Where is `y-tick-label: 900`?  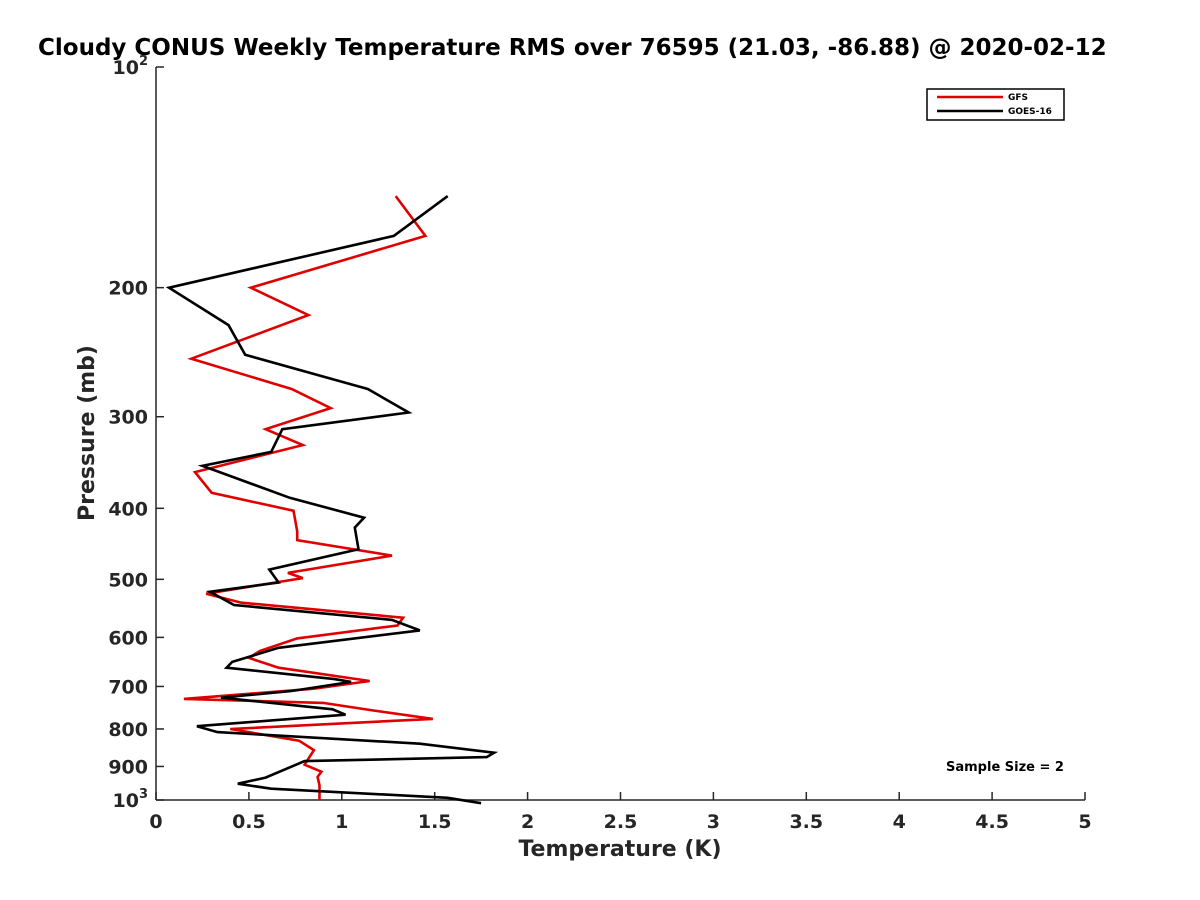 y-tick-label: 900 is located at coordinates (128, 767).